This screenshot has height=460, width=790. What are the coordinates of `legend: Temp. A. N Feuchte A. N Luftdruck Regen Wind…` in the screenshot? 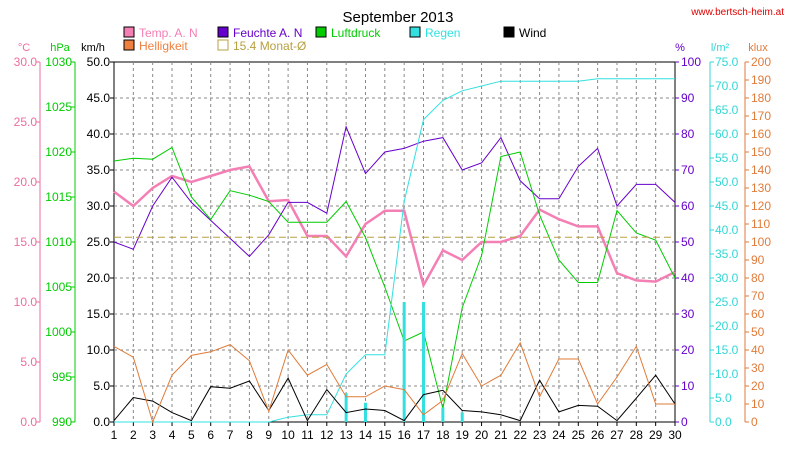 It's located at (334, 39).